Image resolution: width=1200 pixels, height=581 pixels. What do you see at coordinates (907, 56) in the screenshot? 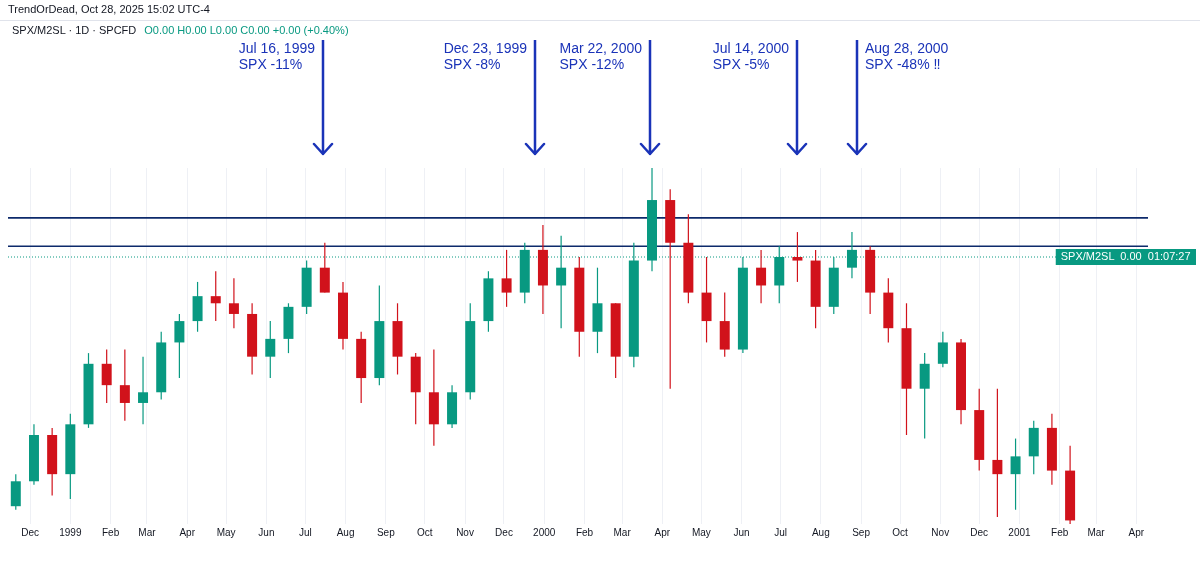
I see `text: Aug 28, 2000 SPX -48% ‼` at bounding box center [907, 56].